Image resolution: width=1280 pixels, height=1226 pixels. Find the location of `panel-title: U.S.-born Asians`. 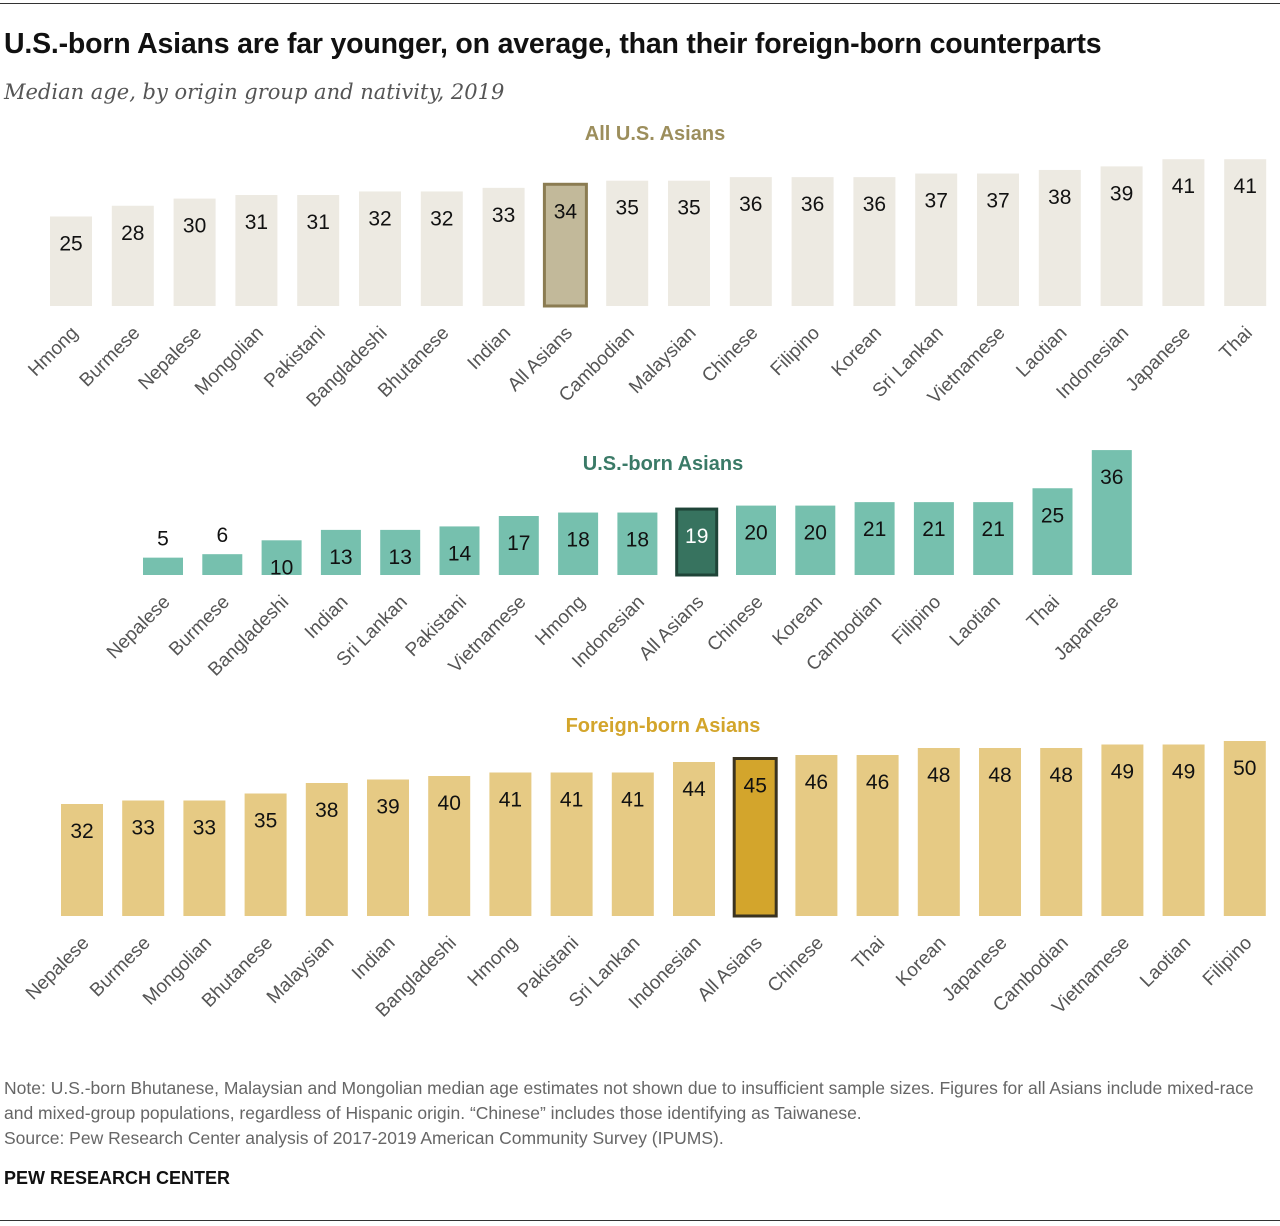

panel-title: U.S.-born Asians is located at coordinates (663, 464).